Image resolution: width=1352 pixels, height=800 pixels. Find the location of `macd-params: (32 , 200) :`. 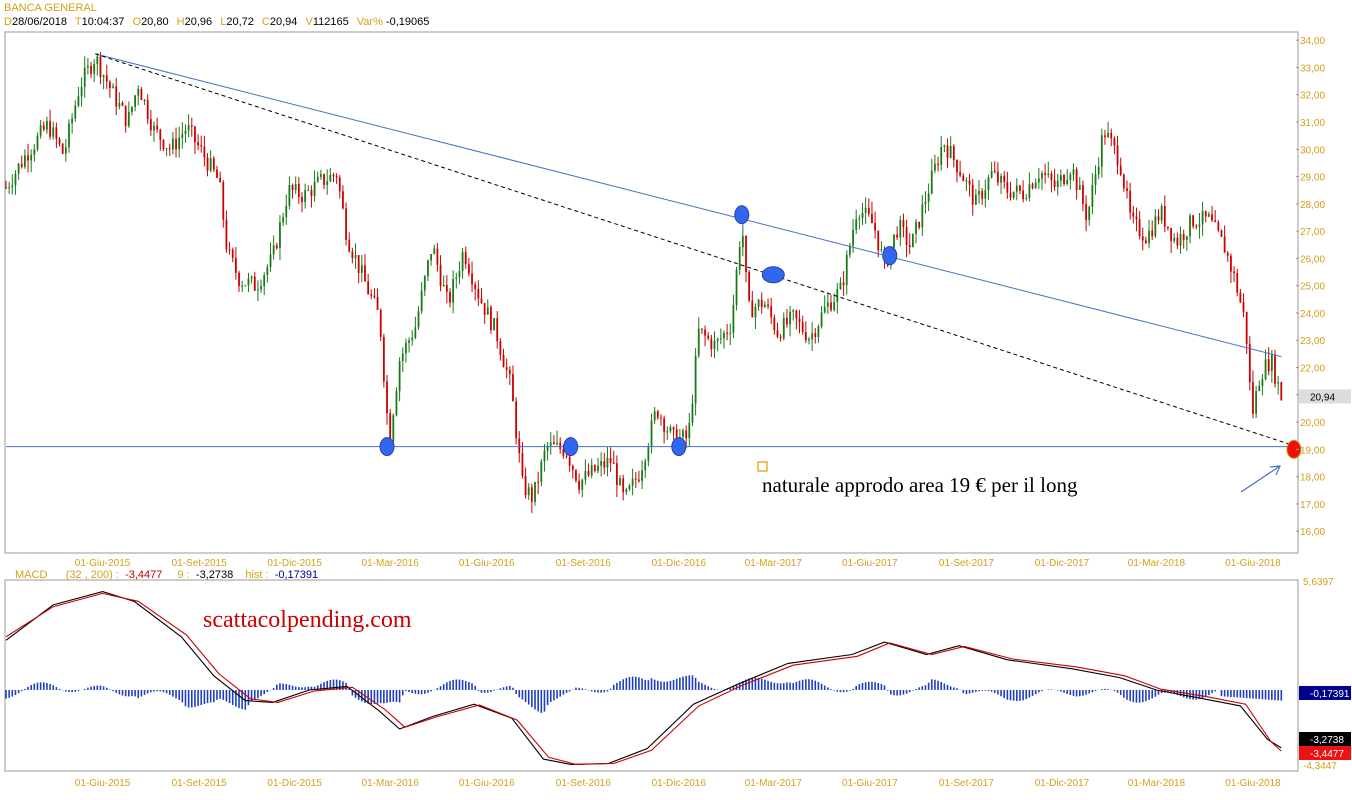

macd-params: (32 , 200) : is located at coordinates (92, 575).